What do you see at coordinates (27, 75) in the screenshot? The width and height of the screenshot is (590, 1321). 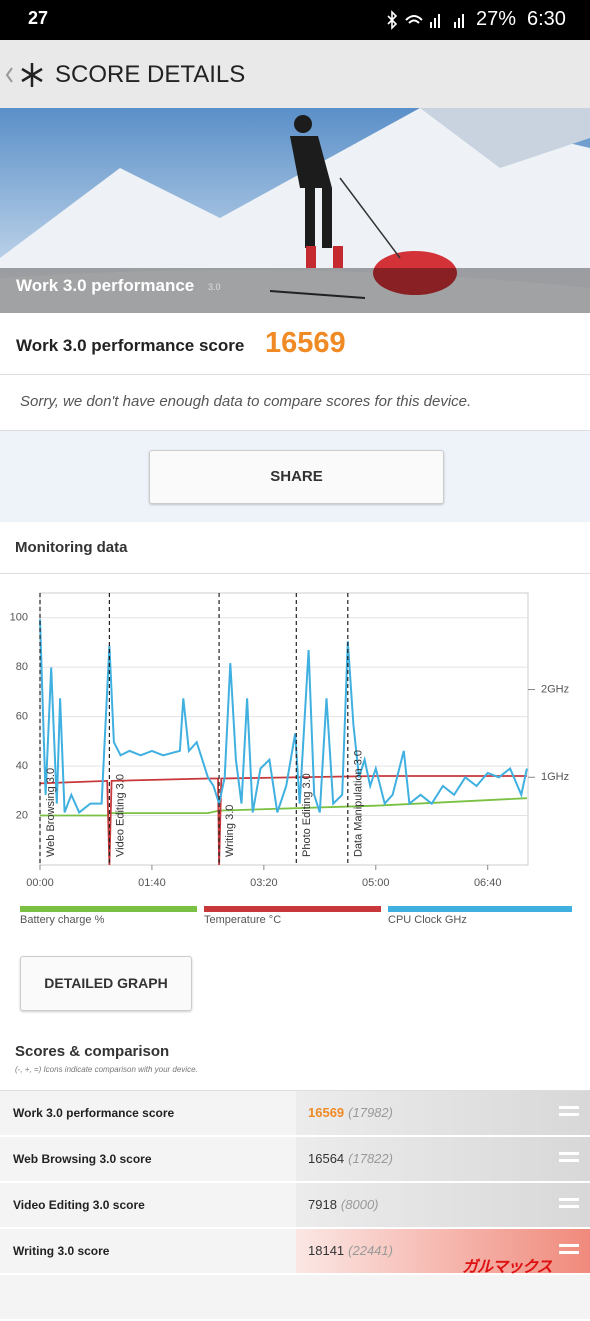 I see `back-logo` at bounding box center [27, 75].